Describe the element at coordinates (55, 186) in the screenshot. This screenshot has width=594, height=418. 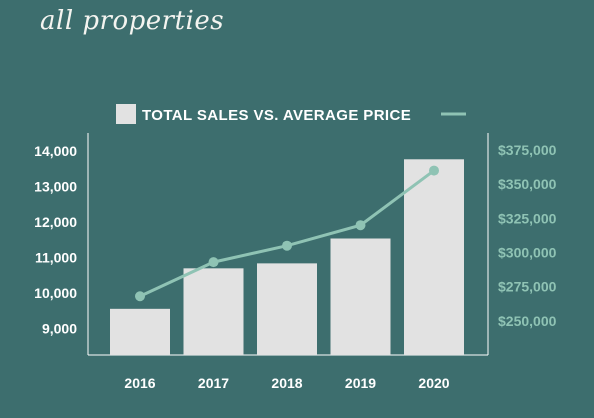
I see `y-left-tick-label: 13,000` at that location.